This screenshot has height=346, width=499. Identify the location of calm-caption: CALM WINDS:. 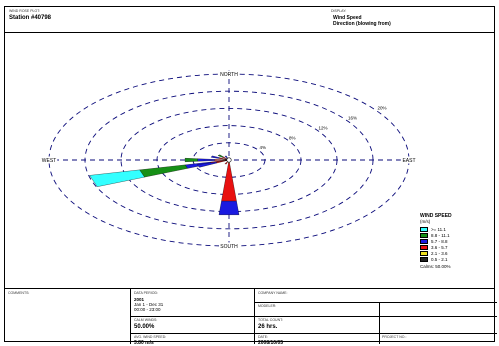
(145, 320).